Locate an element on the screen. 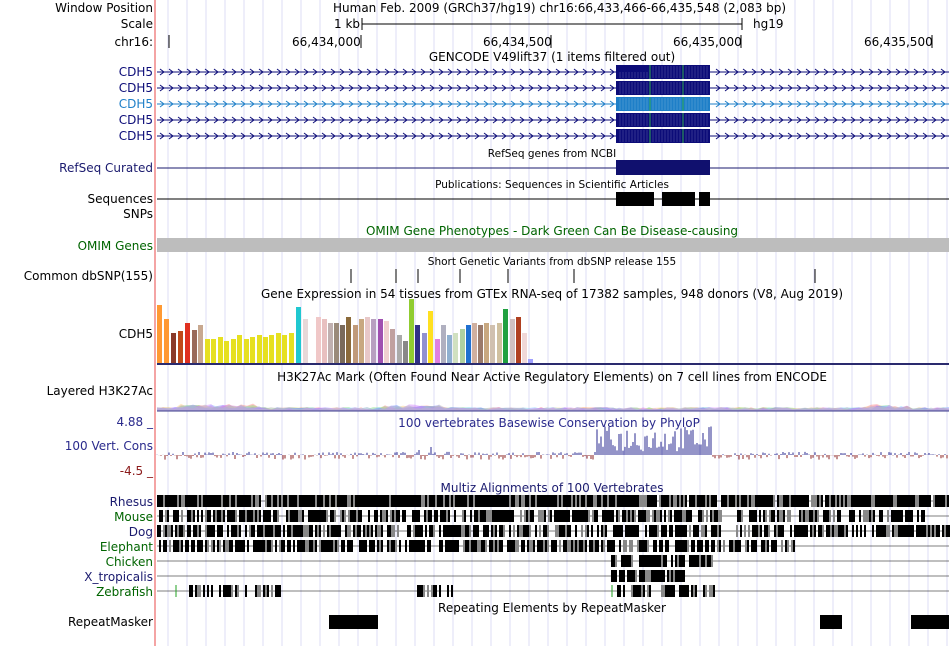 Image resolution: width=950 pixels, height=646 pixels. multiz-species-label: Zebrafish is located at coordinates (124, 592).